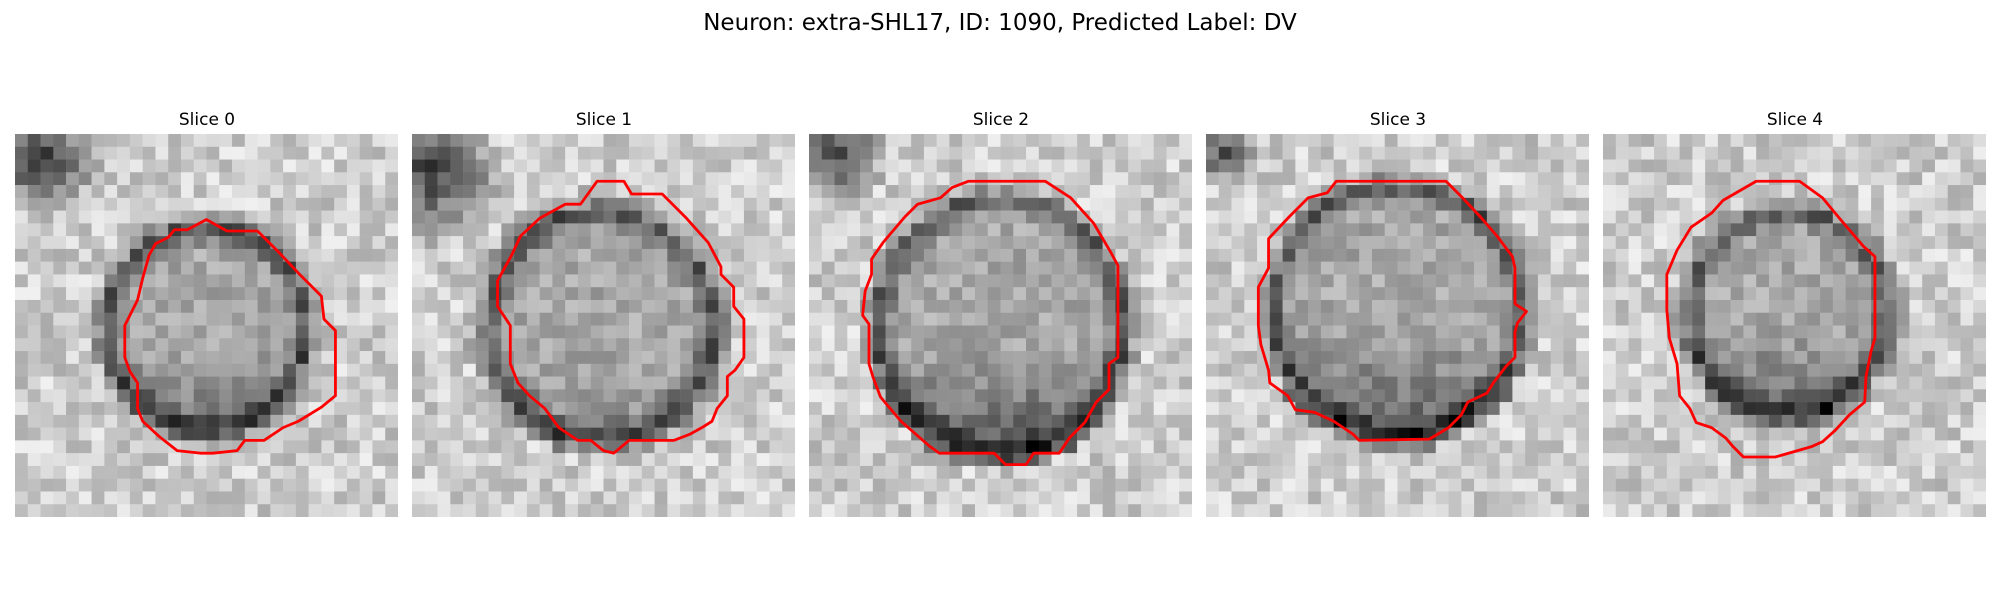 Image resolution: width=2000 pixels, height=600 pixels. I want to click on slice-title-2: Slice 2, so click(1001, 120).